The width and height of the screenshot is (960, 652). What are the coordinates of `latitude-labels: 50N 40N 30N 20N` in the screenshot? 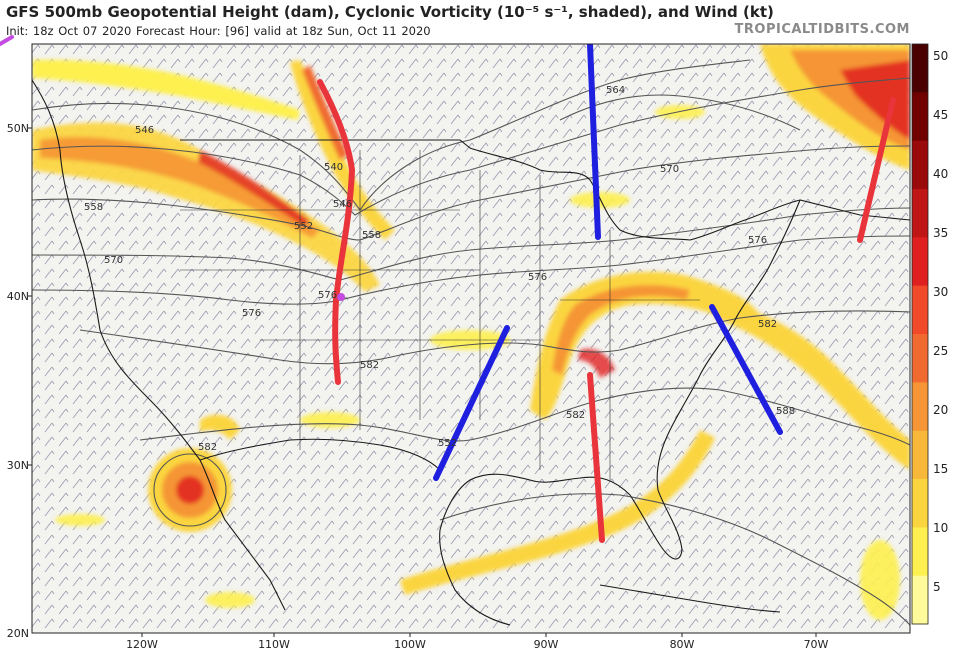 It's located at (18, 381).